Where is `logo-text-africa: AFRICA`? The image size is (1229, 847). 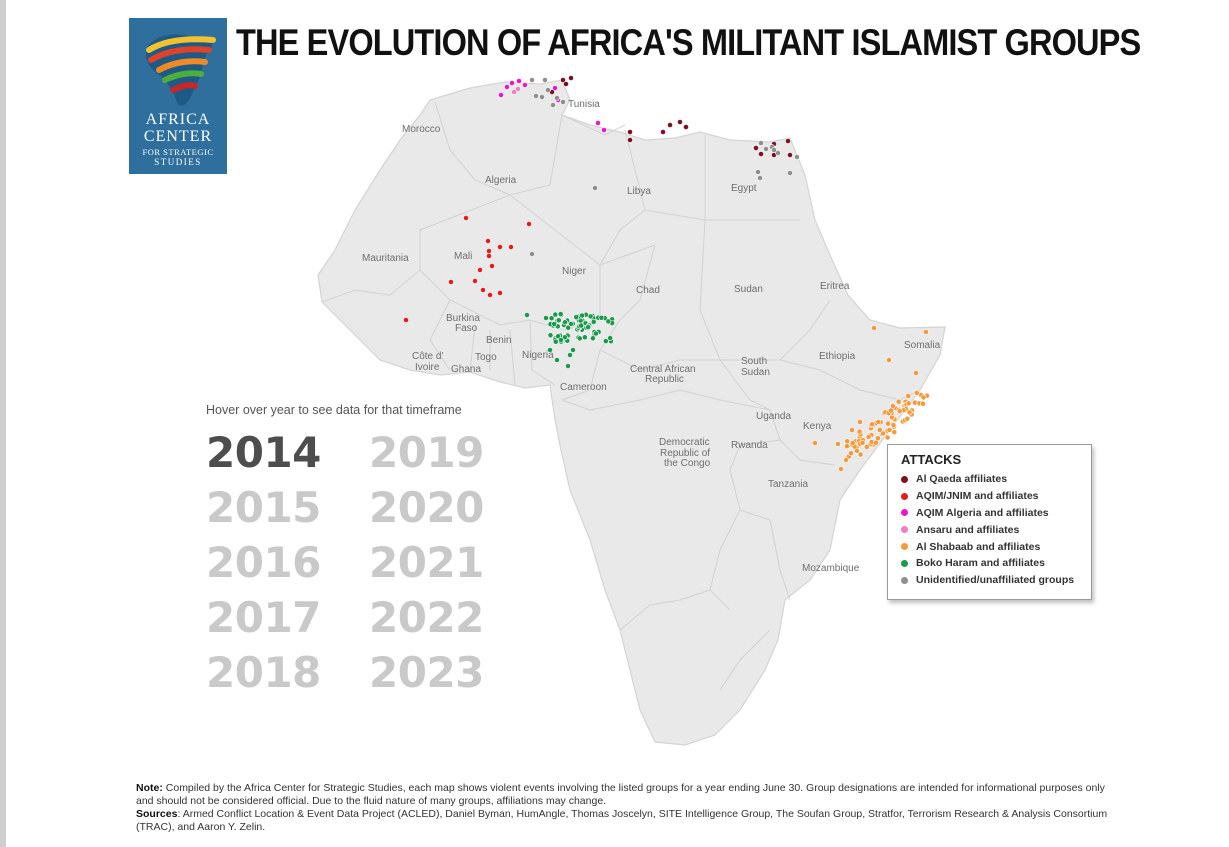
logo-text-africa: AFRICA is located at coordinates (178, 119).